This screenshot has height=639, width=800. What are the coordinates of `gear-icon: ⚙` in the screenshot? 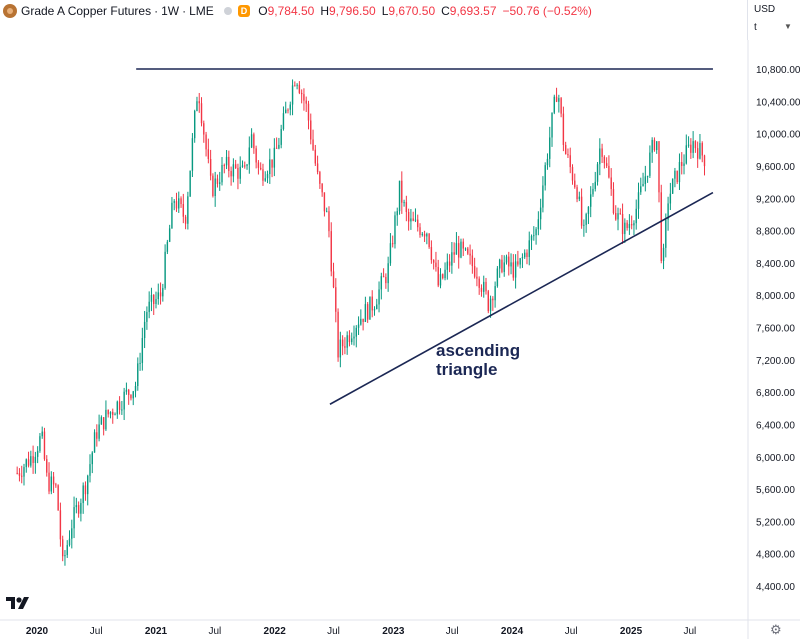 It's located at (776, 629).